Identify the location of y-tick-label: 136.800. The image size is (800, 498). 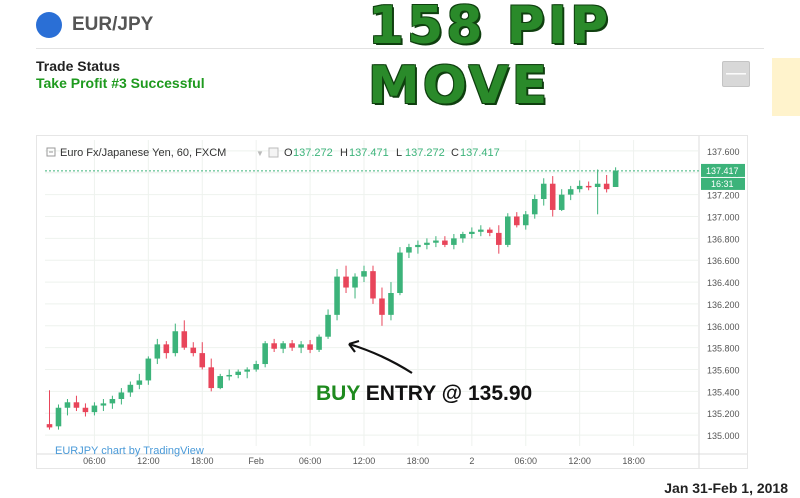
(723, 239).